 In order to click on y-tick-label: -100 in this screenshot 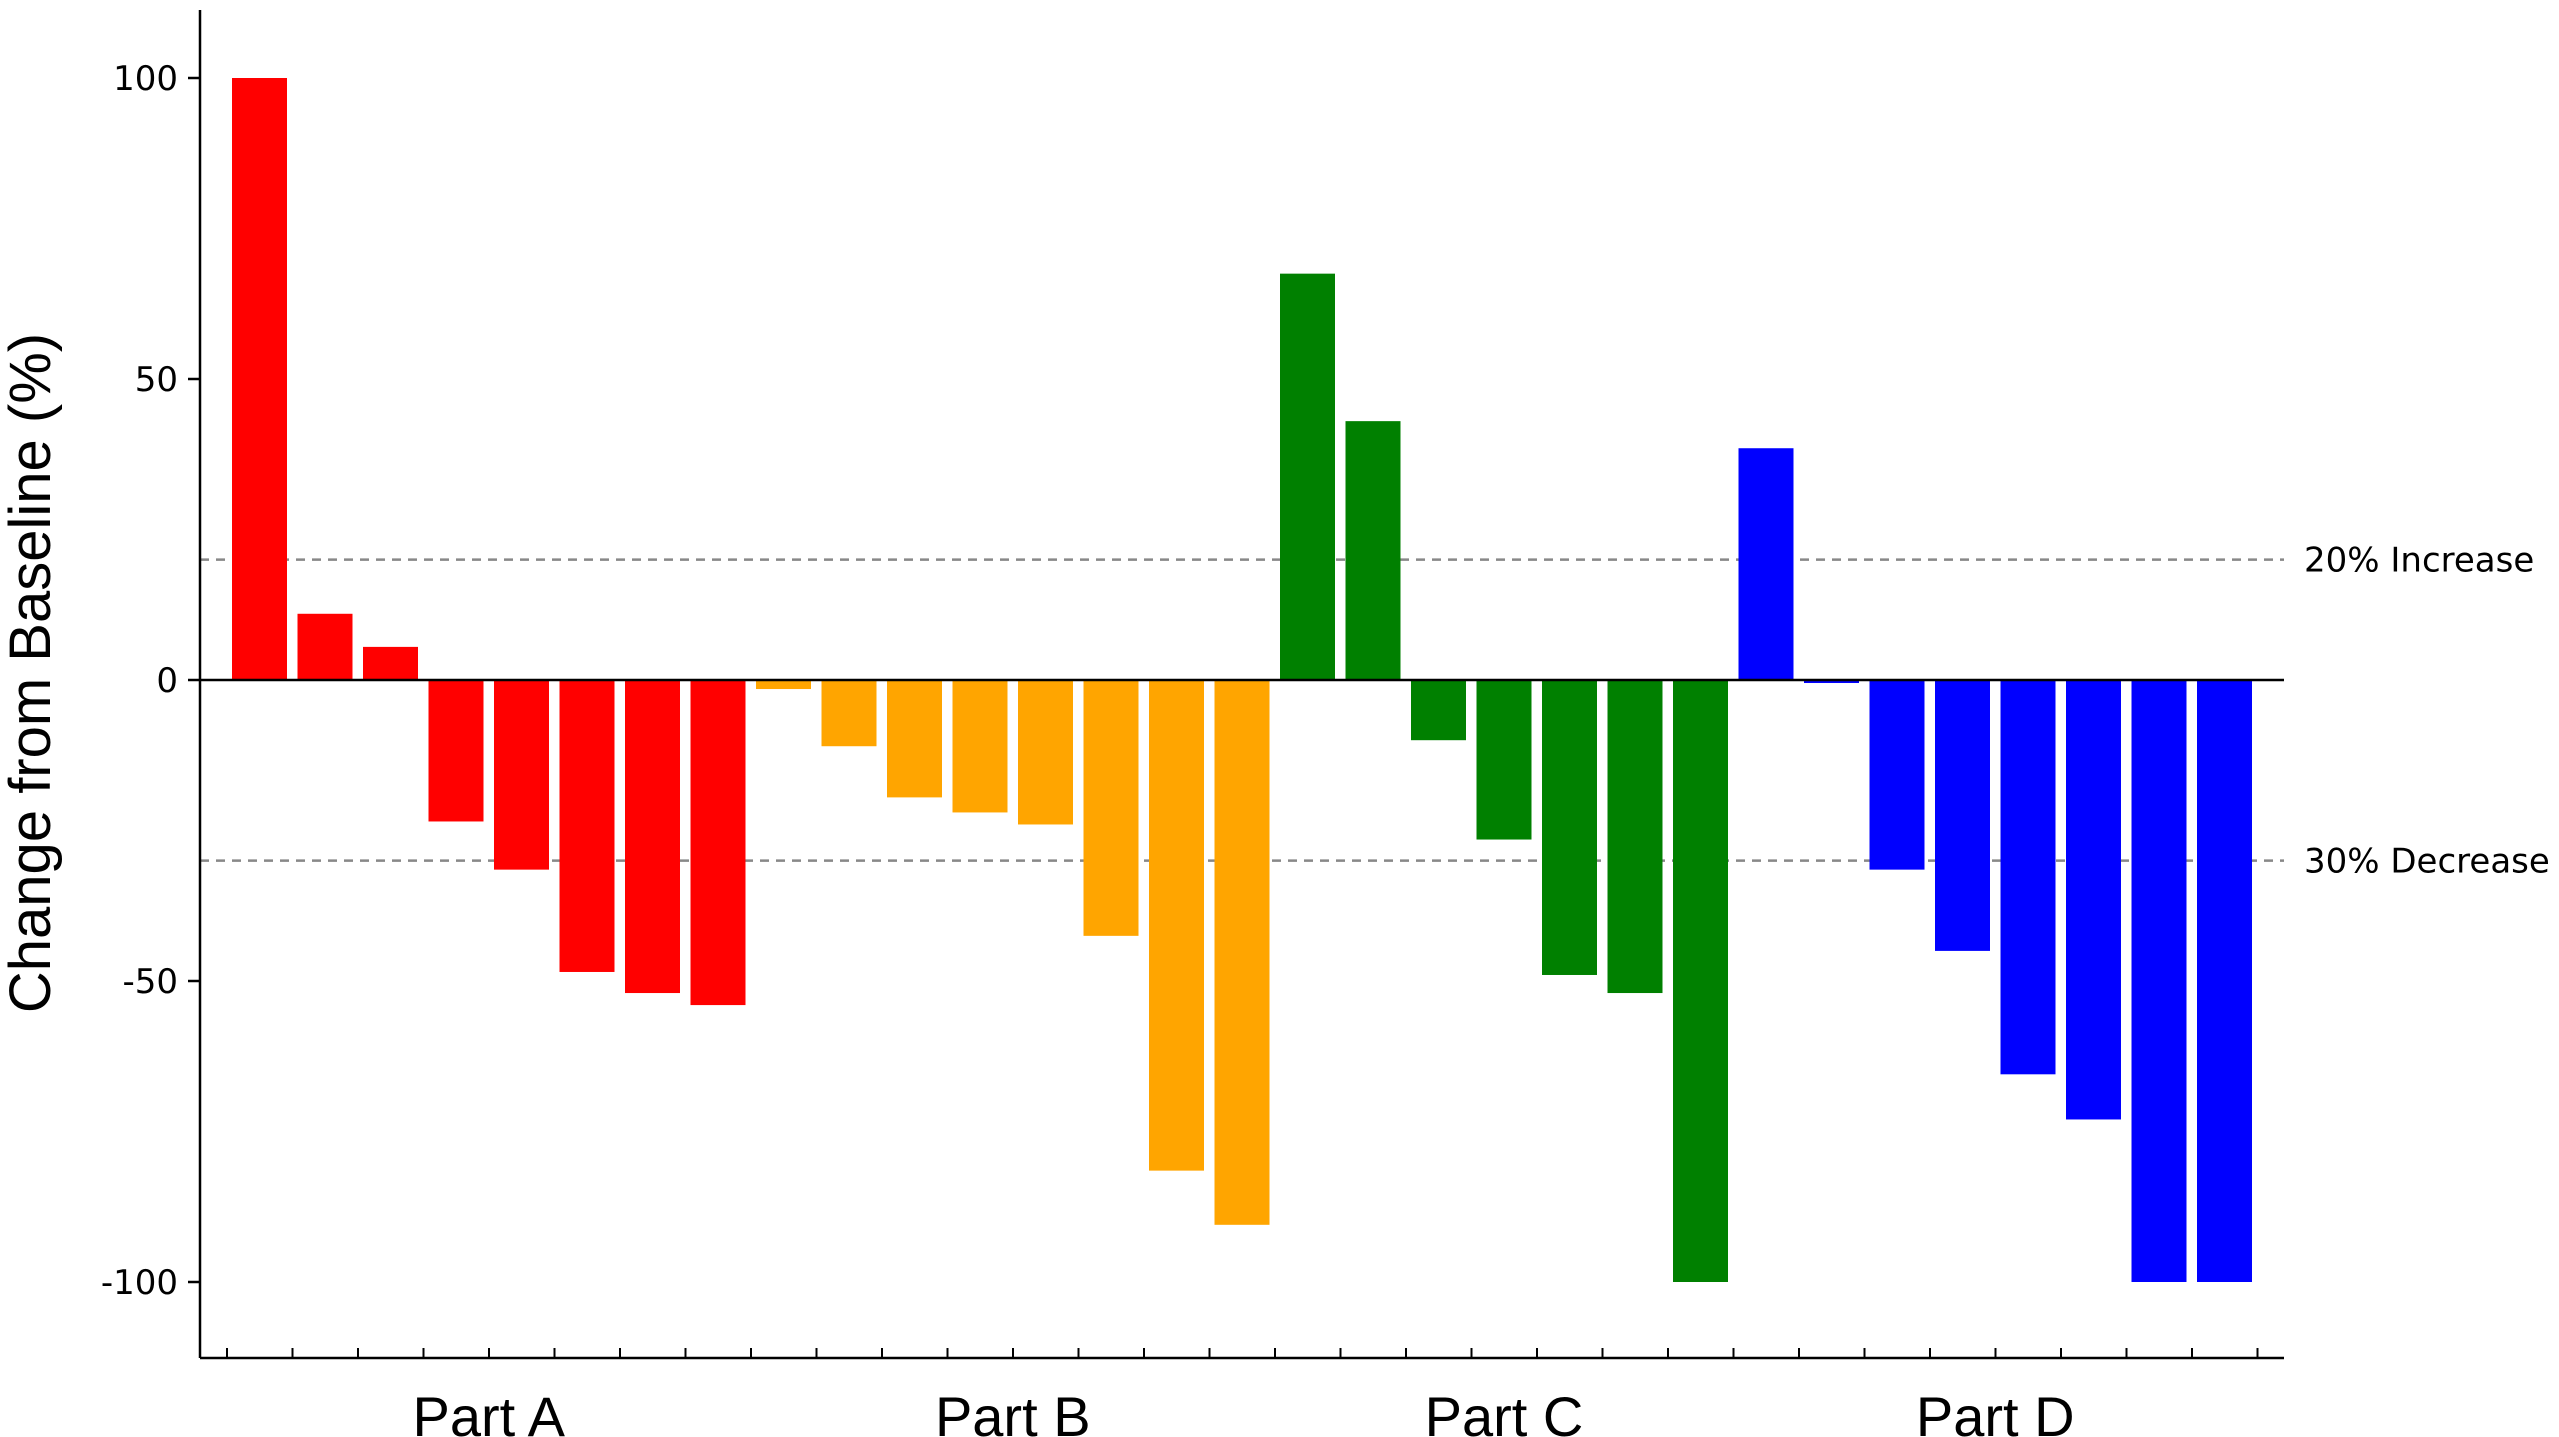, I will do `click(139, 1283)`.